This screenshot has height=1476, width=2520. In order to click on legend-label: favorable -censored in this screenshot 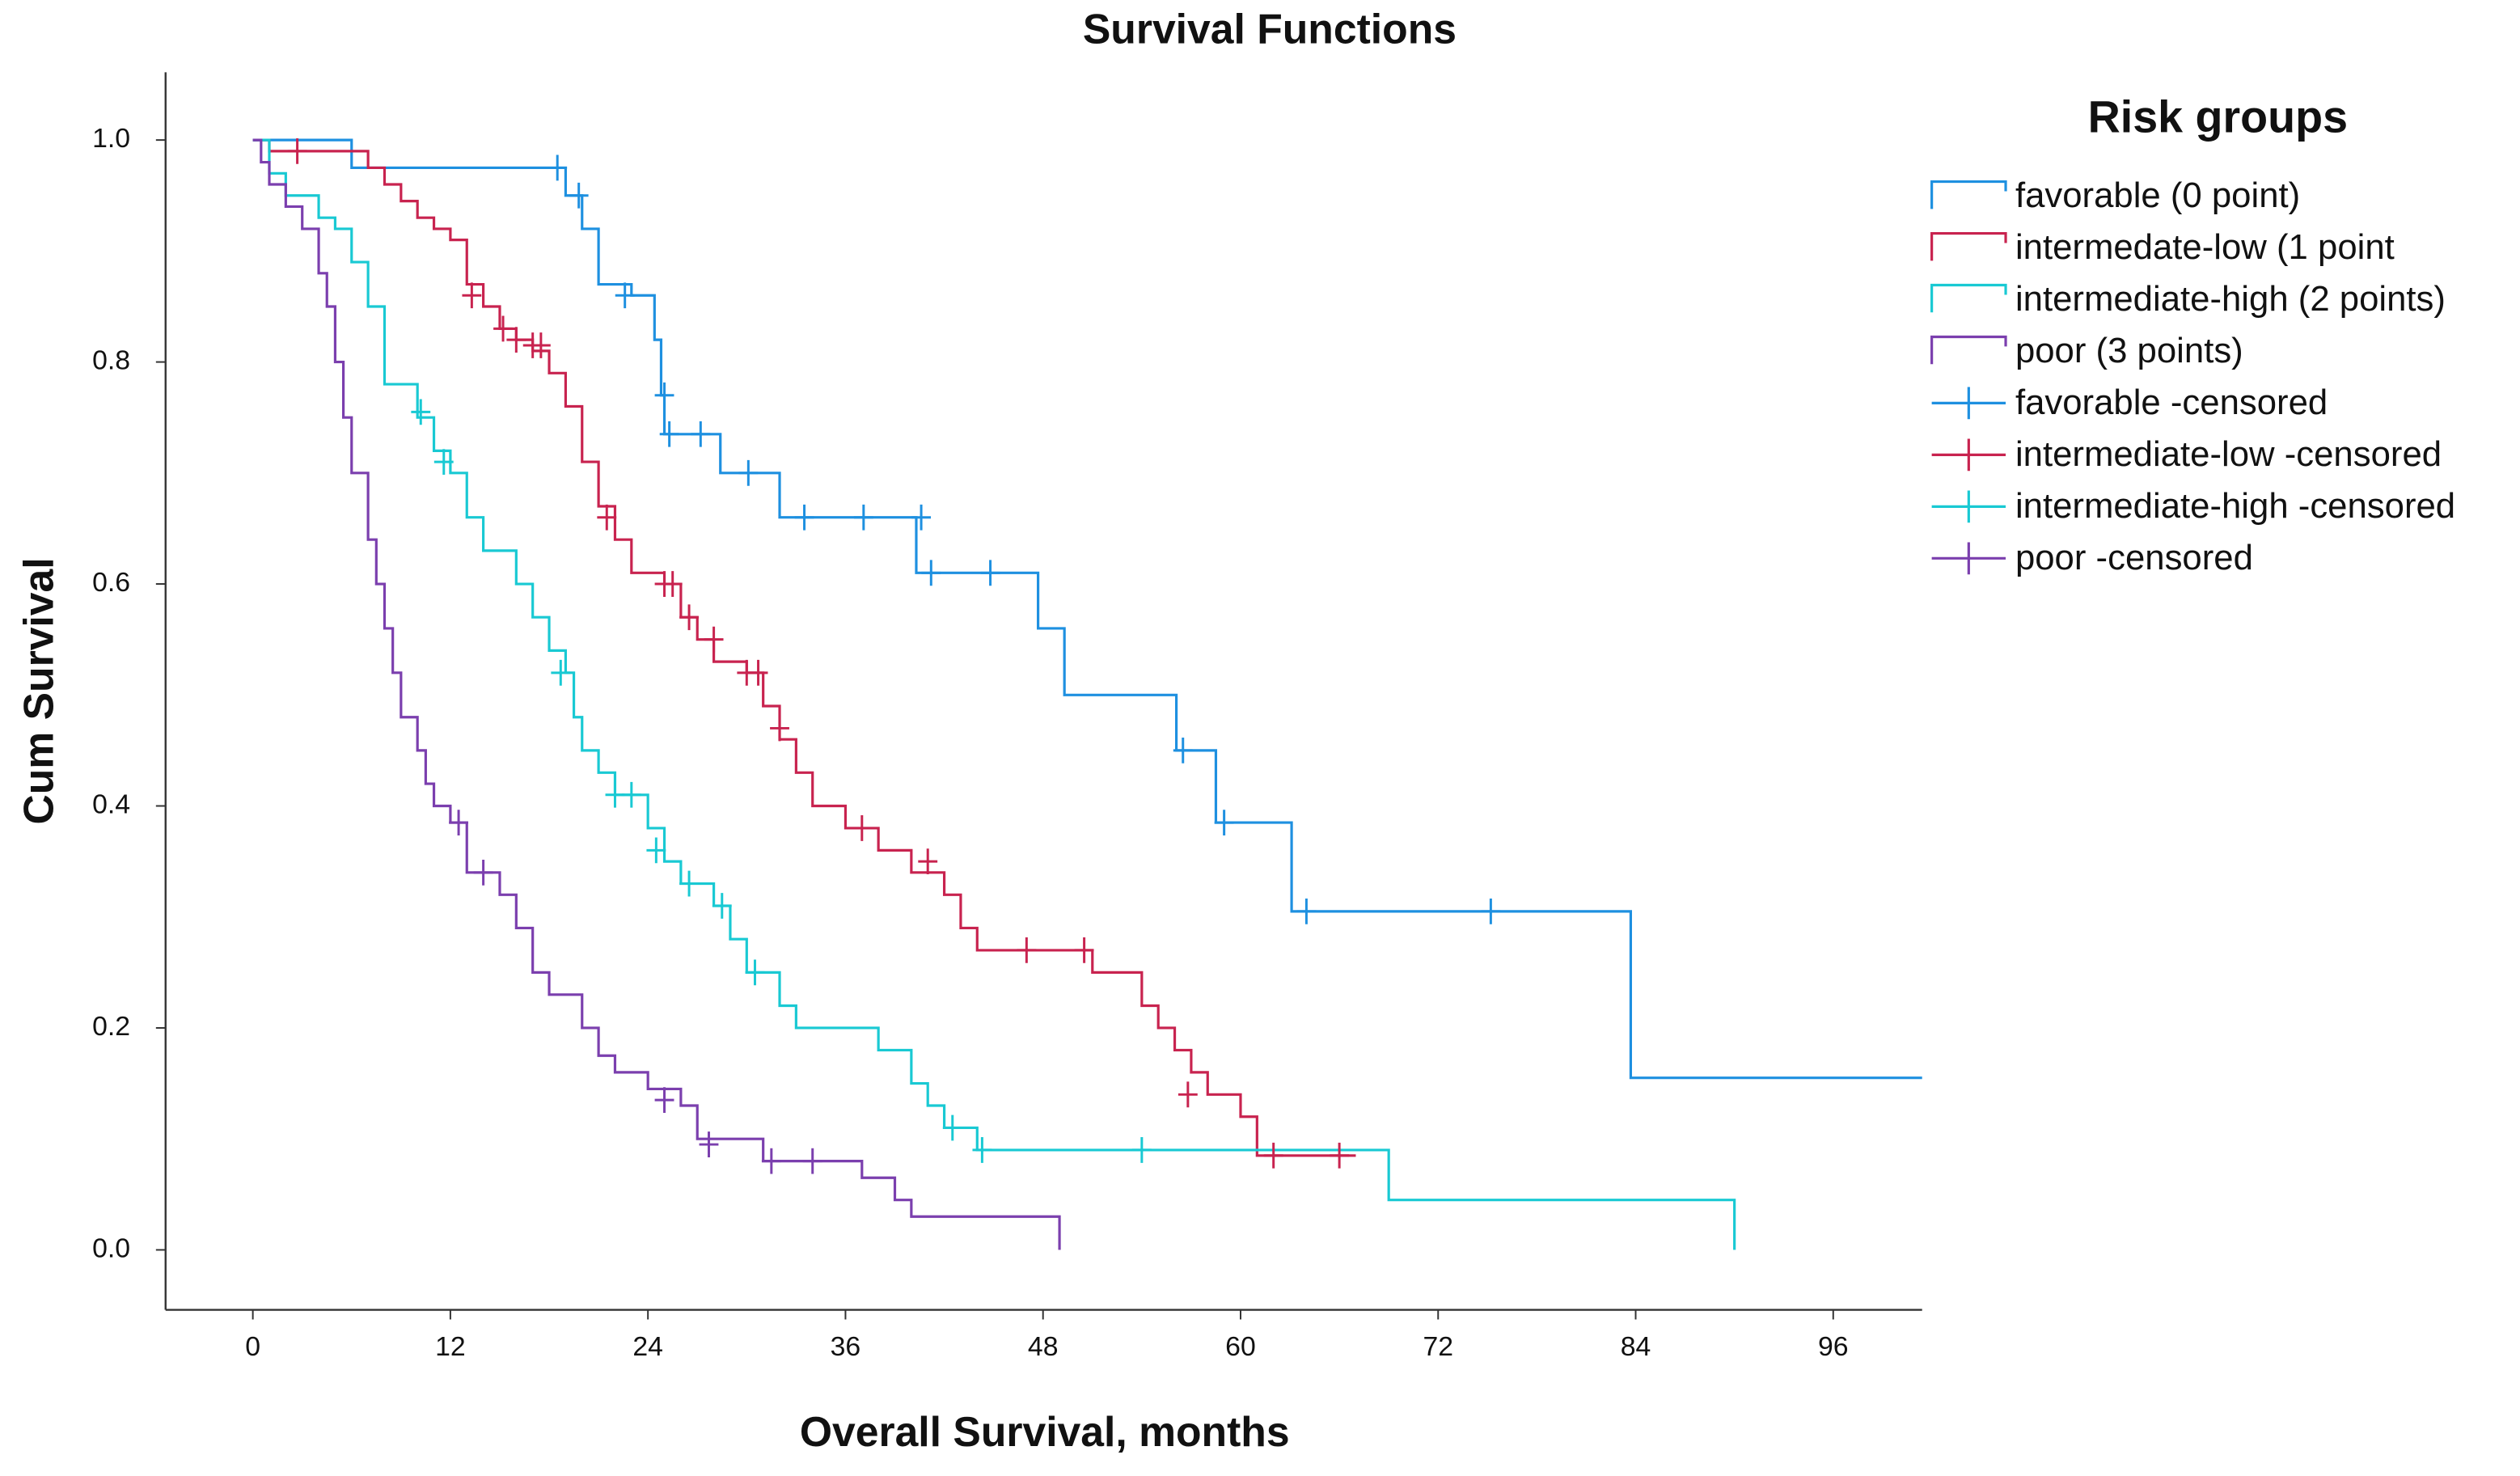, I will do `click(2171, 402)`.